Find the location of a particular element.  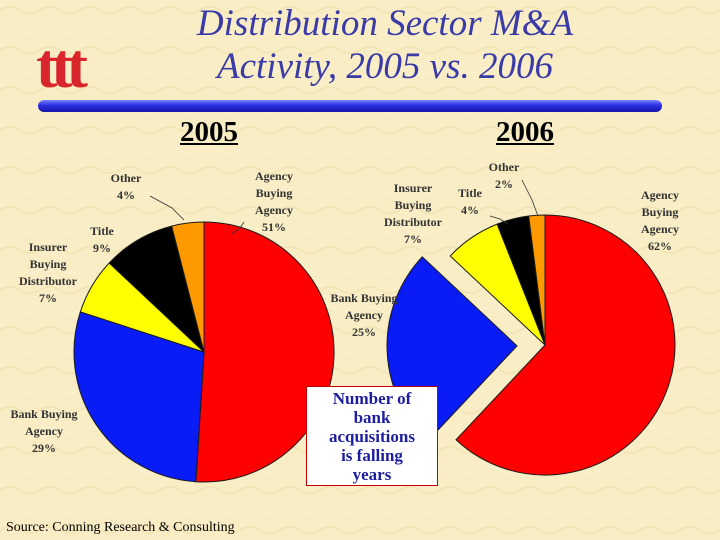

pie-slice-2006-agency-buying-agency is located at coordinates (565, 345).